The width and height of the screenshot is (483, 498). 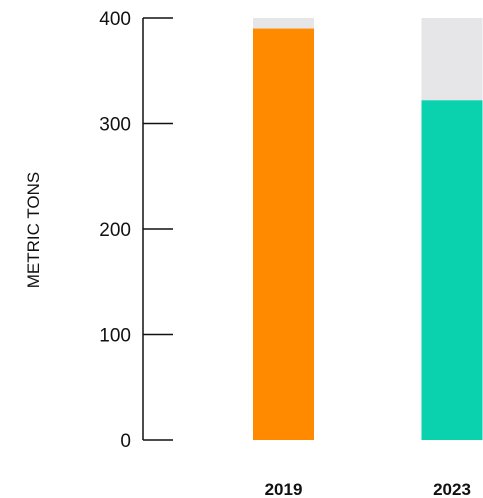 I want to click on y-axis-title: METRIC TONS, so click(x=33, y=230).